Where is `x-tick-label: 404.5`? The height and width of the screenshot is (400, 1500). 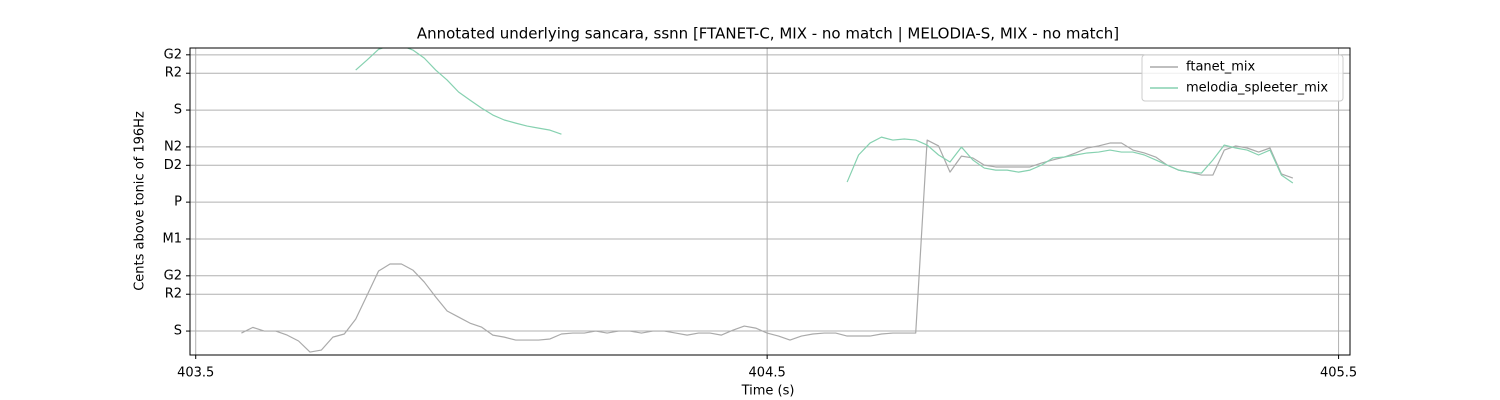 x-tick-label: 404.5 is located at coordinates (767, 373).